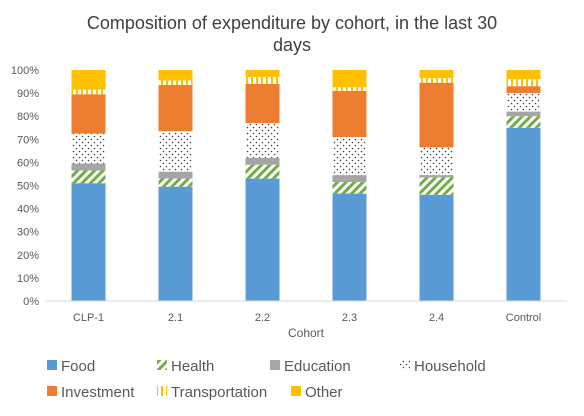 This screenshot has height=416, width=584. Describe the element at coordinates (523, 318) in the screenshot. I see `x-tick-label-control: Control` at that location.